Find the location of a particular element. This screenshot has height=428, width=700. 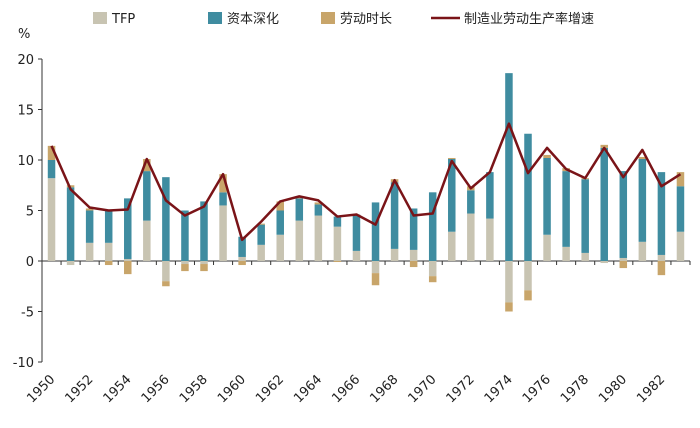

x-tick-label: 1960 is located at coordinates (232, 389).